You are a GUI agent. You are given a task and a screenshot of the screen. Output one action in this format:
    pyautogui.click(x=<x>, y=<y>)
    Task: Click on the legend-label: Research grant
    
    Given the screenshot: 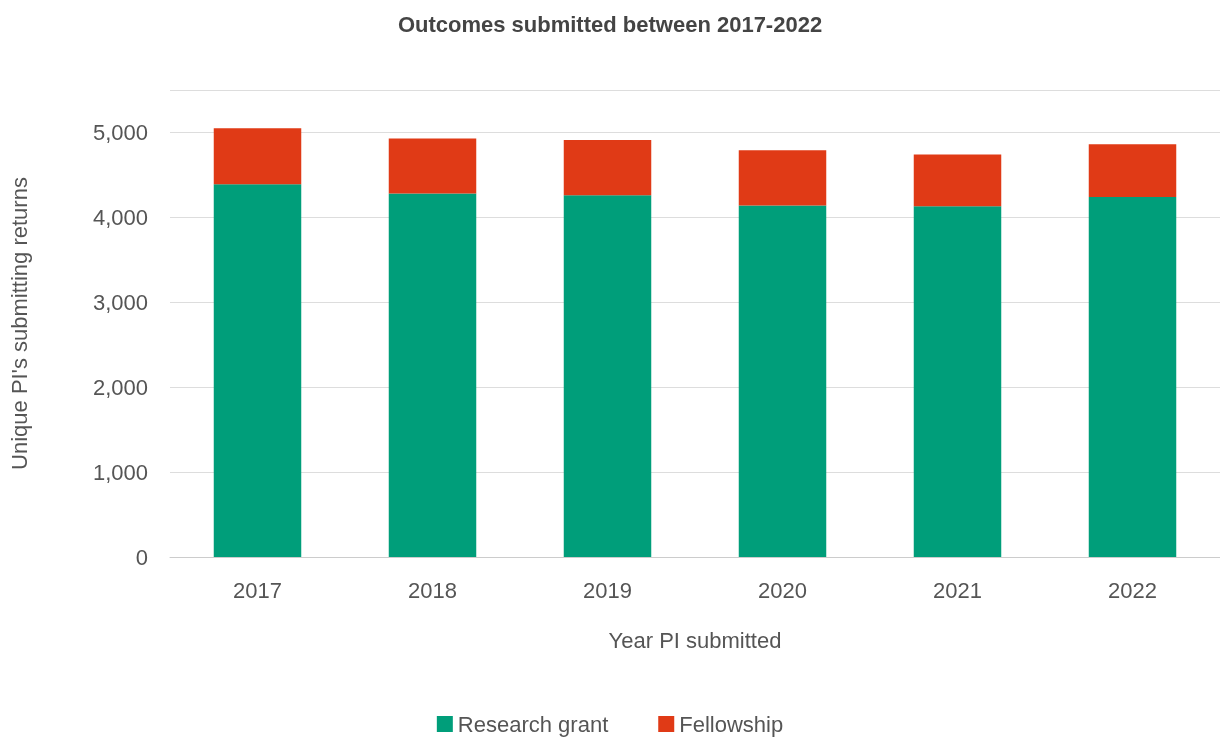 What is the action you would take?
    pyautogui.click(x=533, y=724)
    